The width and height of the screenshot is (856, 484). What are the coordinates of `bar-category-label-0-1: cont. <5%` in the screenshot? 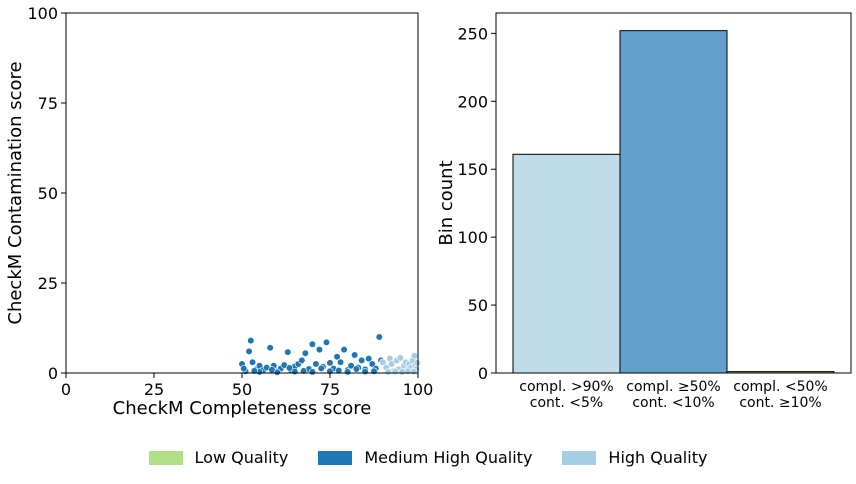 It's located at (566, 403).